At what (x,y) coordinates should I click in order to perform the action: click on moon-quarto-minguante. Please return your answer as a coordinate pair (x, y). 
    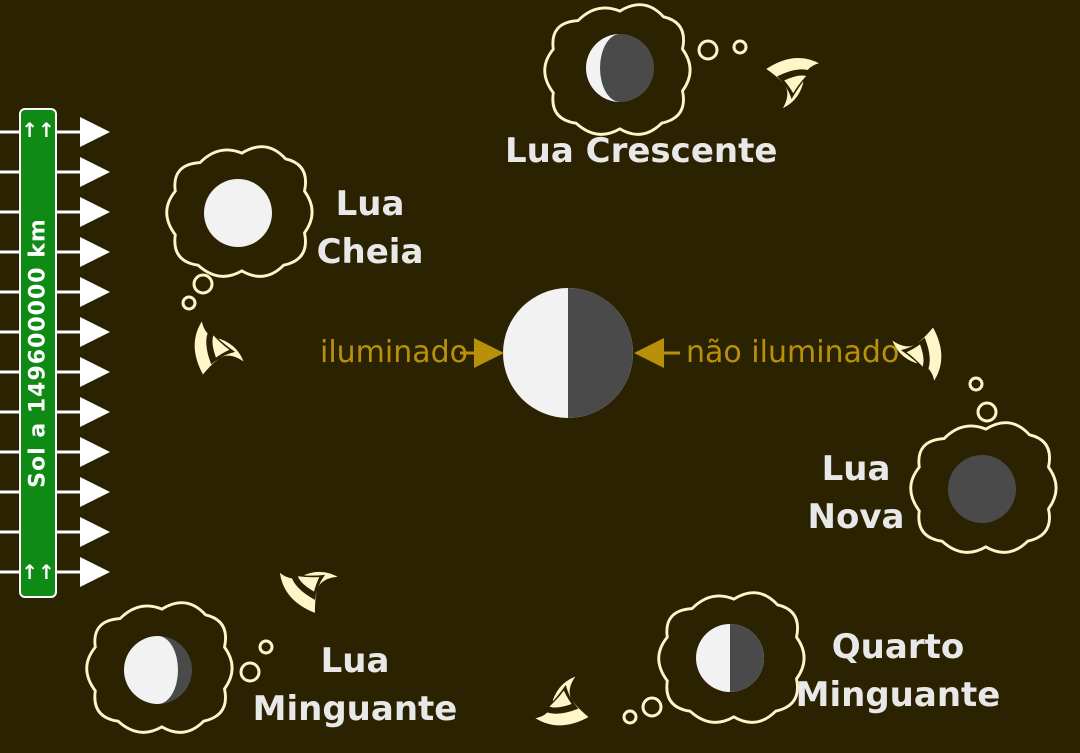
    Looking at the image, I should click on (730, 658).